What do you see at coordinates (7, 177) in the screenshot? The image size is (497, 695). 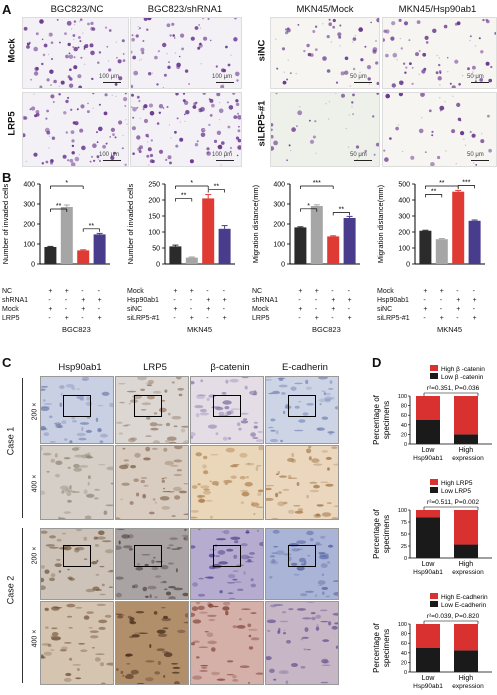 I see `panel-letter-b: B` at bounding box center [7, 177].